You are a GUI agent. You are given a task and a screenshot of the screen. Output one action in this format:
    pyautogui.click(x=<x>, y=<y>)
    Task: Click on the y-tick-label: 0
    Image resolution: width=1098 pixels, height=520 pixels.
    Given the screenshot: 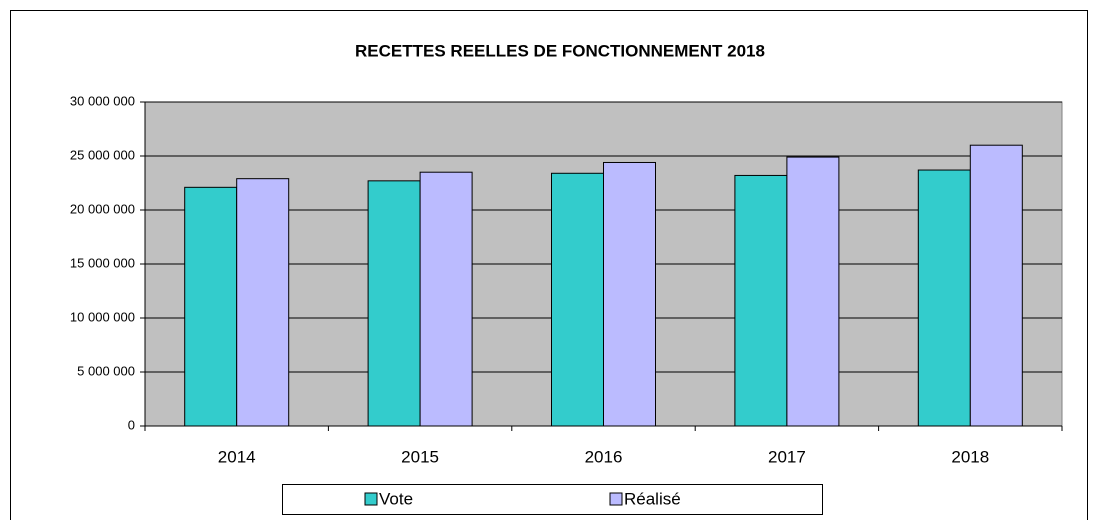 What is the action you would take?
    pyautogui.click(x=131, y=424)
    